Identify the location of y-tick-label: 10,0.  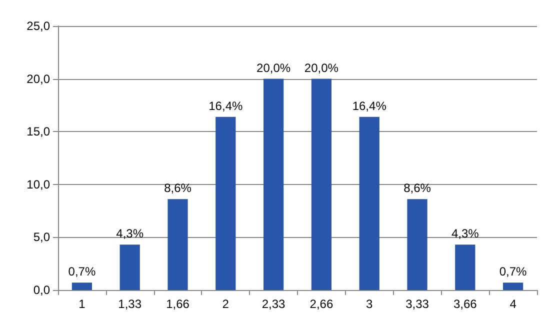
(38, 184).